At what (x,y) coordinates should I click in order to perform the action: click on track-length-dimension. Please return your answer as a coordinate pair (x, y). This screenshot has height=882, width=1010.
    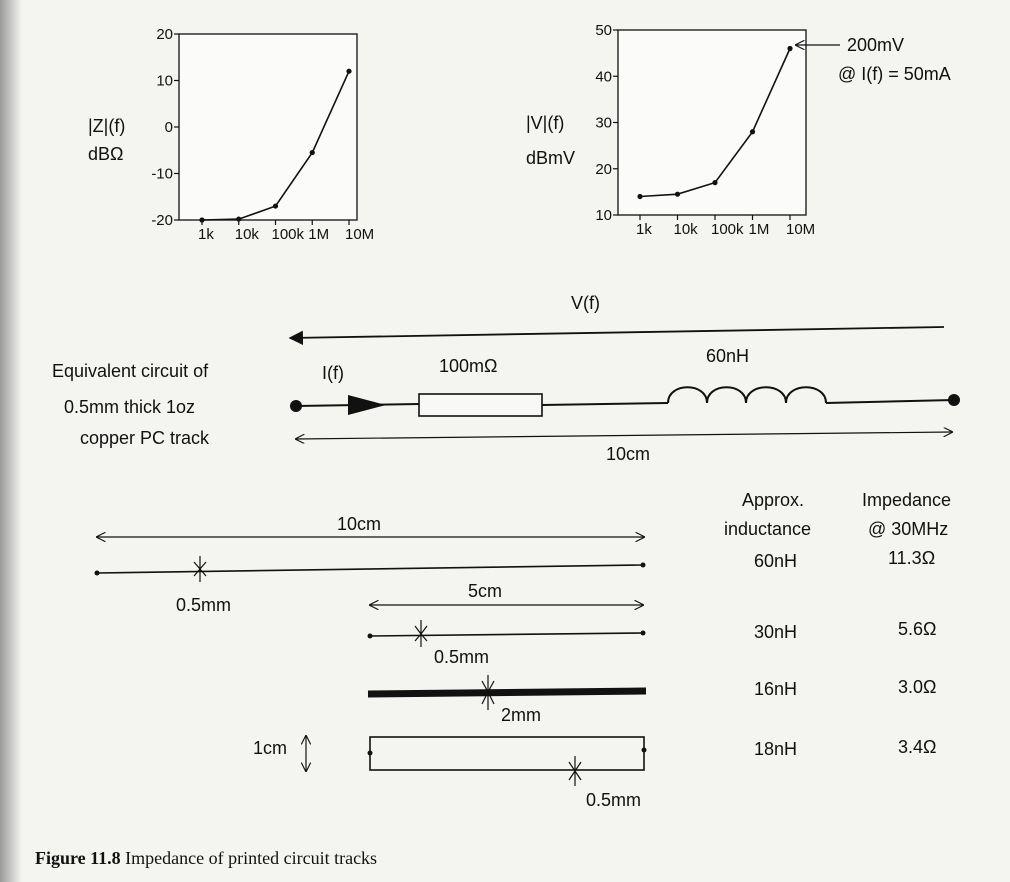
    Looking at the image, I should click on (624, 435).